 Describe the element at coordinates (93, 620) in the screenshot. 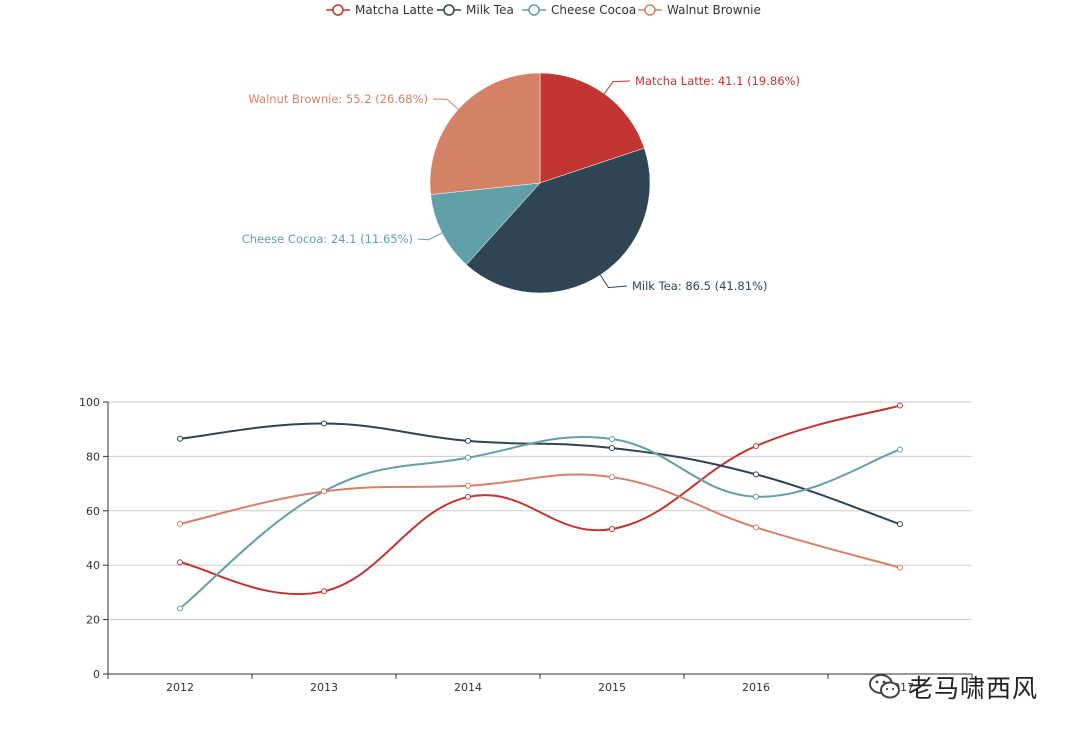

I see `y-tick-label: 20` at that location.